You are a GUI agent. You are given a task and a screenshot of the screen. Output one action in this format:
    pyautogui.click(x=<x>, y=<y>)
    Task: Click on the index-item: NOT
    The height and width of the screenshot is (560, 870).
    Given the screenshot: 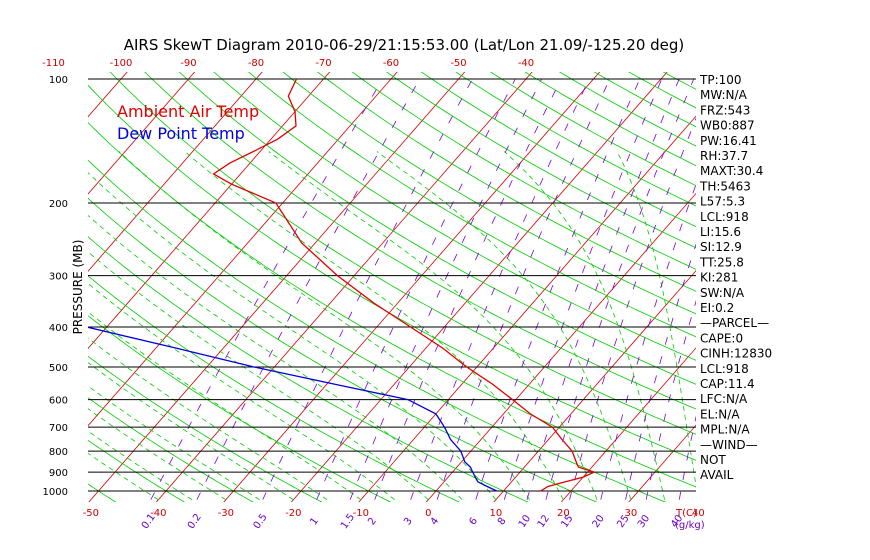 What is the action you would take?
    pyautogui.click(x=713, y=460)
    